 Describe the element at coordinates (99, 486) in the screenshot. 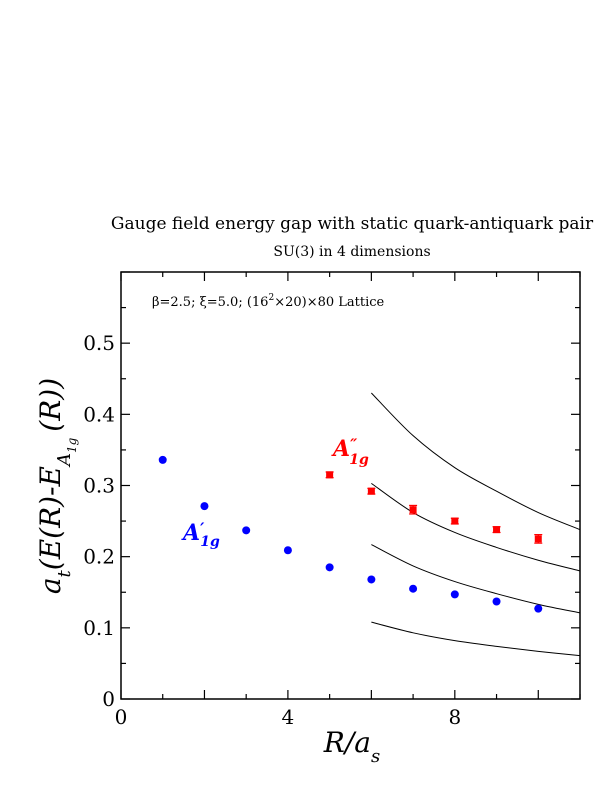

I see `y-tick-label: 0.3` at that location.